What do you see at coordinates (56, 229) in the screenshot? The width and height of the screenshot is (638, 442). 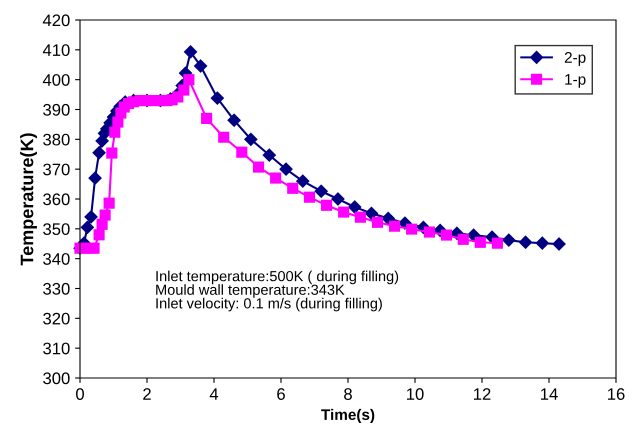 I see `y-tick-label: 350` at bounding box center [56, 229].